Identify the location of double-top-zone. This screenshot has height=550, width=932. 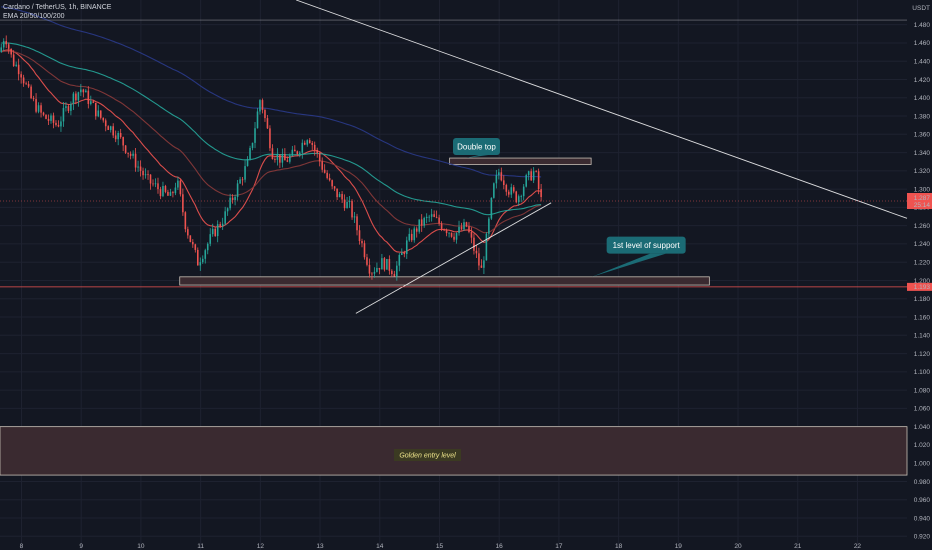
(520, 161).